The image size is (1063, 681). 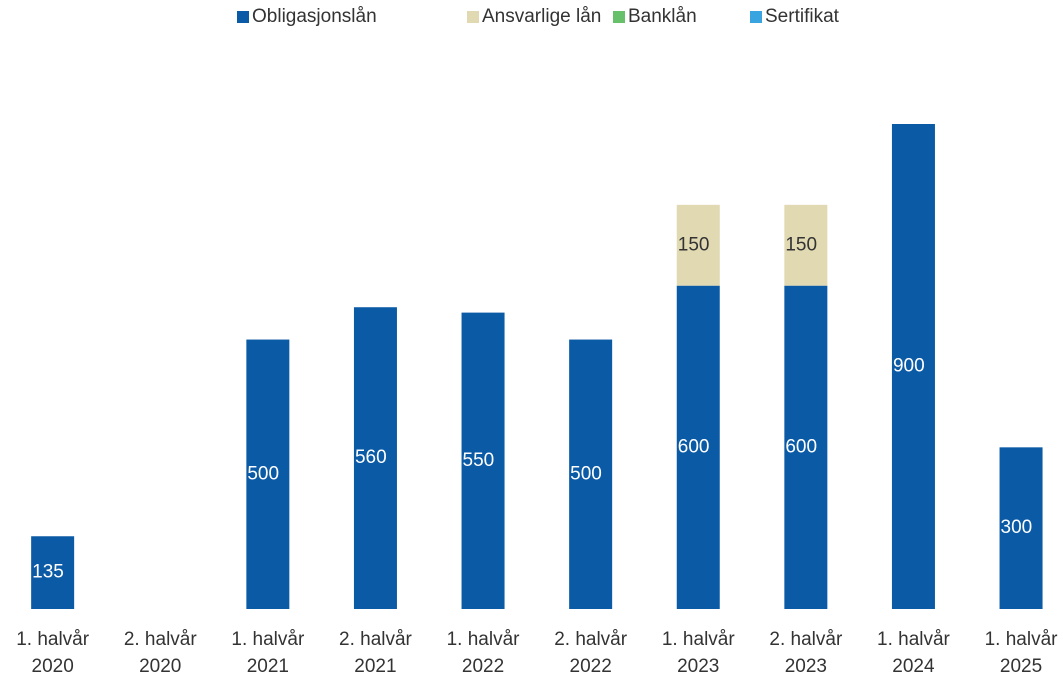 I want to click on value-label: 300, so click(x=1017, y=527).